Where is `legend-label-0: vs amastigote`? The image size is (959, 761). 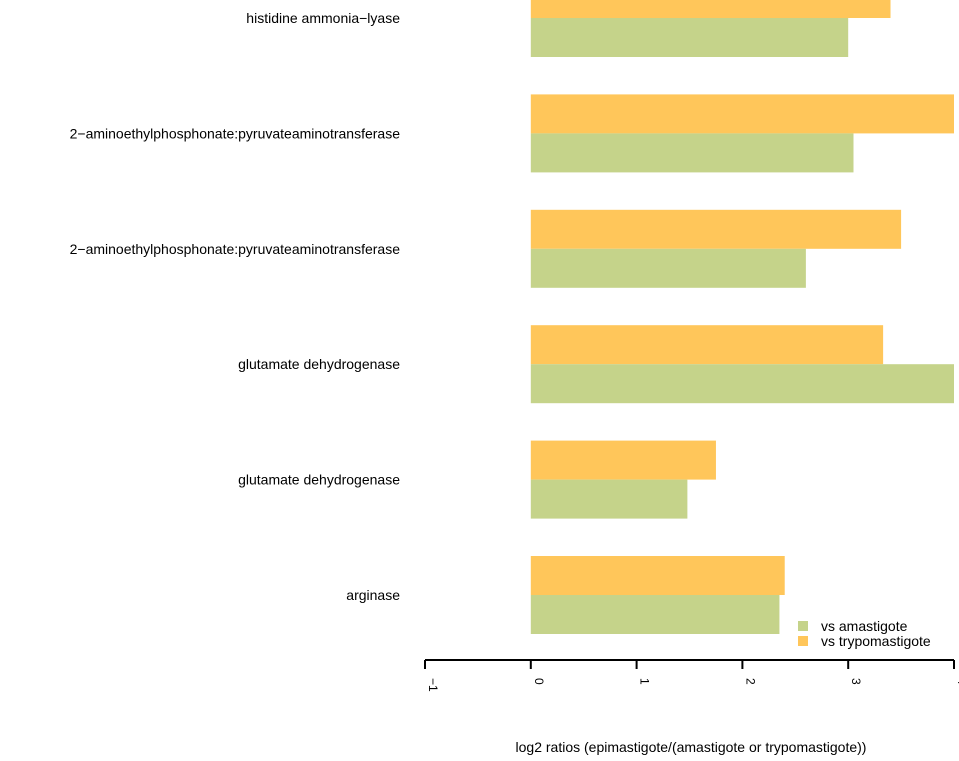
legend-label-0: vs amastigote is located at coordinates (864, 626).